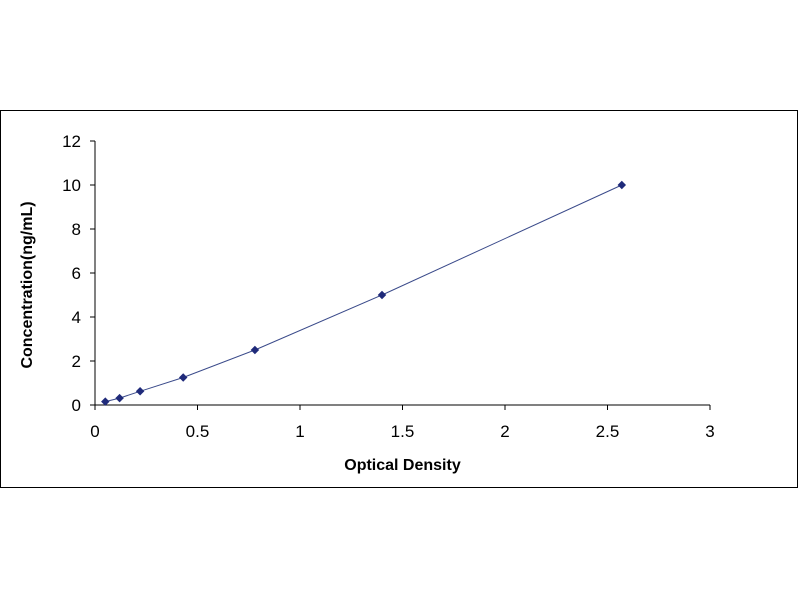 Image resolution: width=800 pixels, height=600 pixels. Describe the element at coordinates (76, 405) in the screenshot. I see `y-tick-label: 0` at that location.